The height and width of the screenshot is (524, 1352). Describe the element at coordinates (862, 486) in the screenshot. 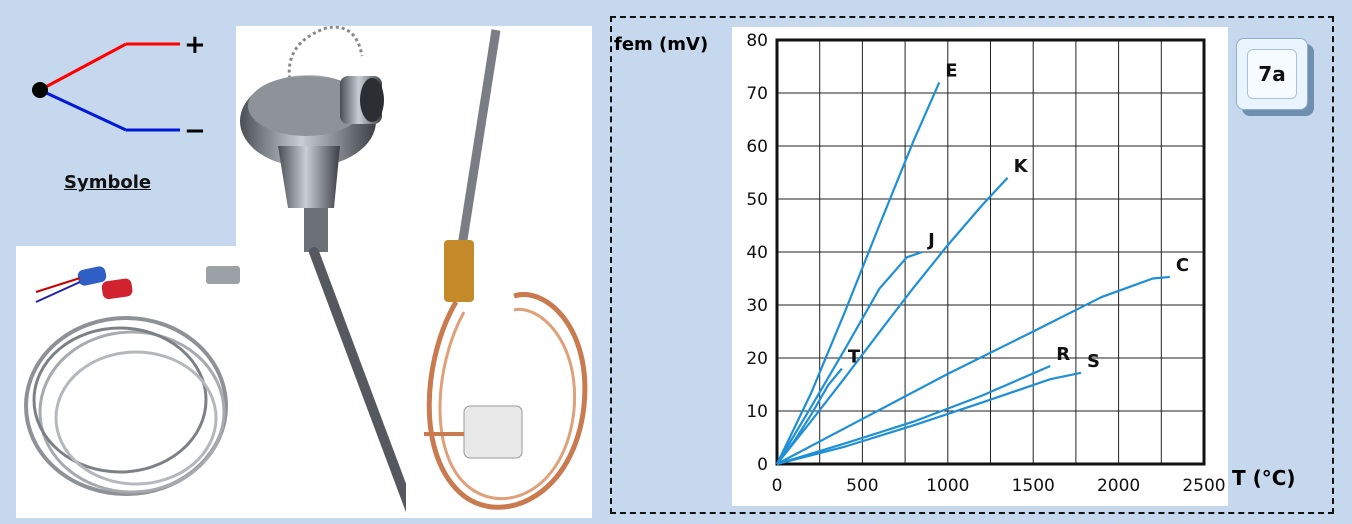

I see `x-tick-label: 500` at that location.